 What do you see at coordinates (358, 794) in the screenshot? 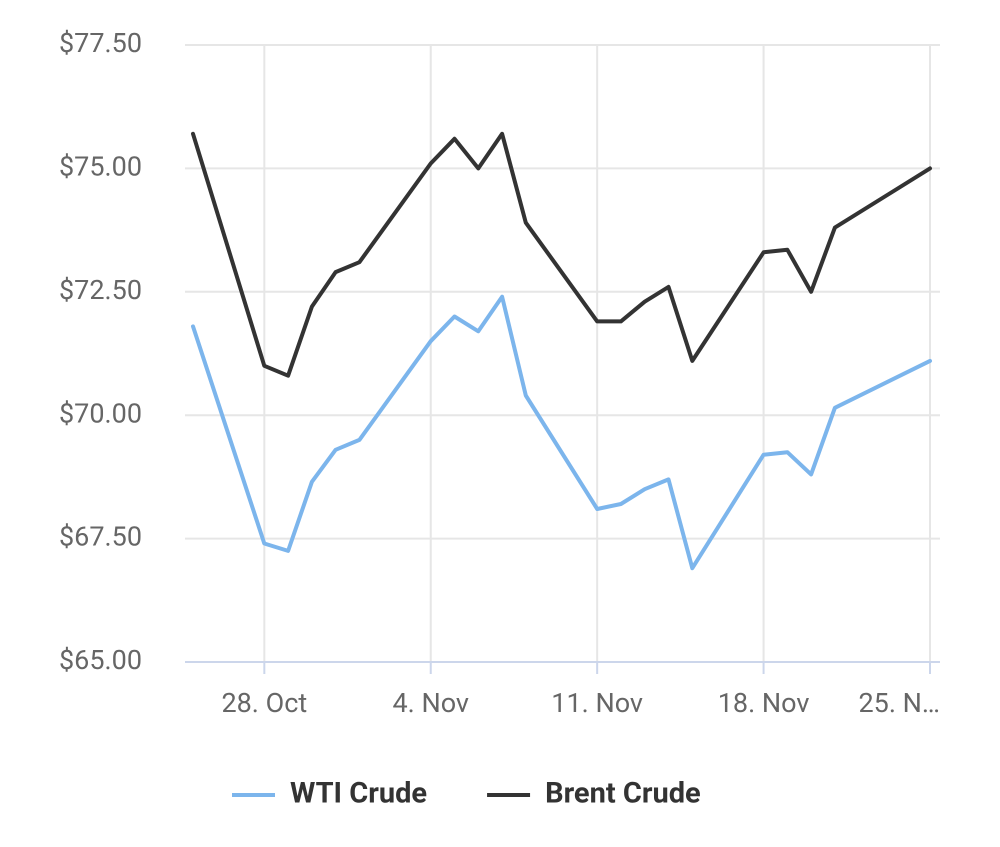
I see `legend-label: WTI Crude` at bounding box center [358, 794].